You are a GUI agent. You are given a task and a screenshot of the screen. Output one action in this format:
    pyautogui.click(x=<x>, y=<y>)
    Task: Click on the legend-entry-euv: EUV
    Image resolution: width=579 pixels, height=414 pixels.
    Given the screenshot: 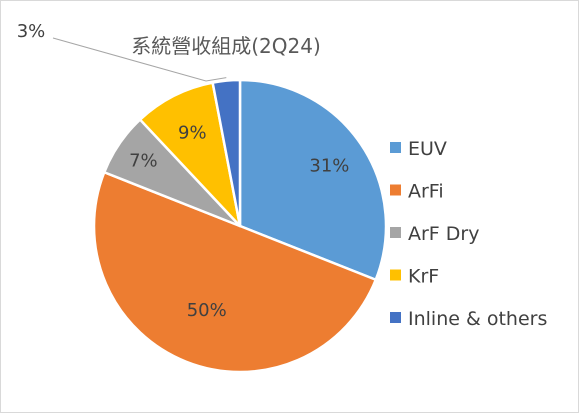 What is the action you would take?
    pyautogui.click(x=427, y=149)
    